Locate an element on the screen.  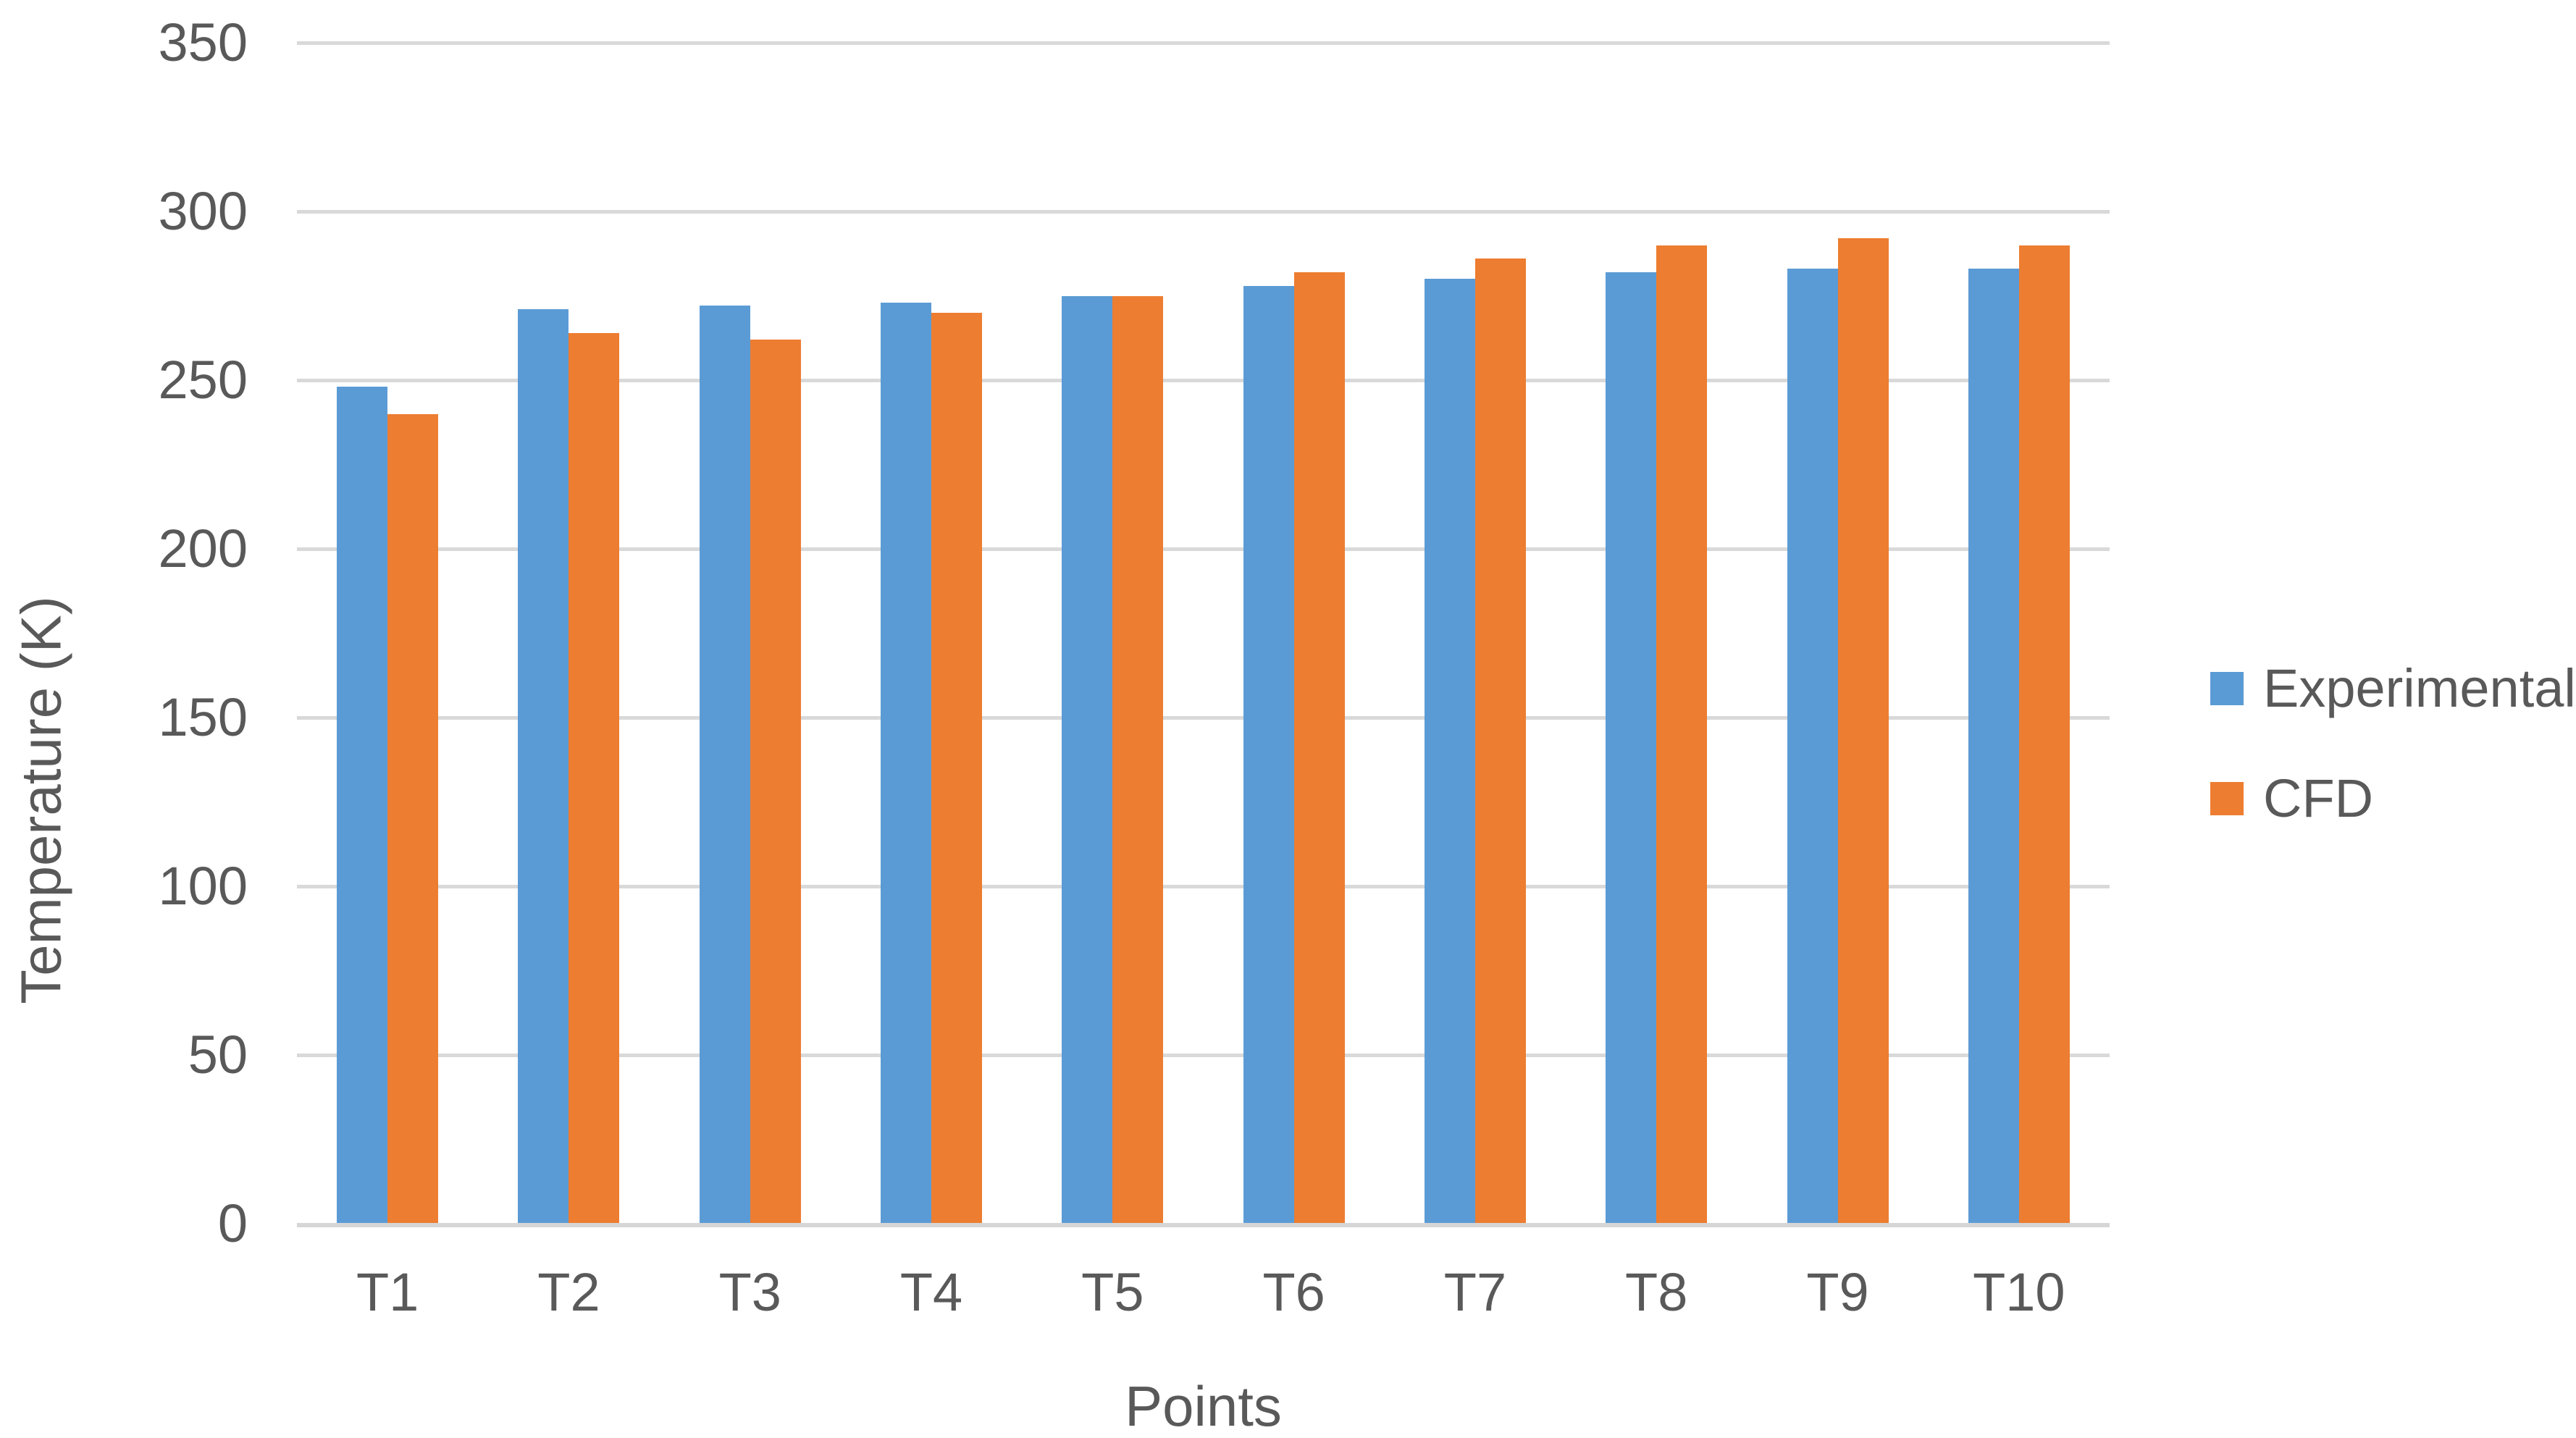
x-tick-label: T10 is located at coordinates (2019, 1292).